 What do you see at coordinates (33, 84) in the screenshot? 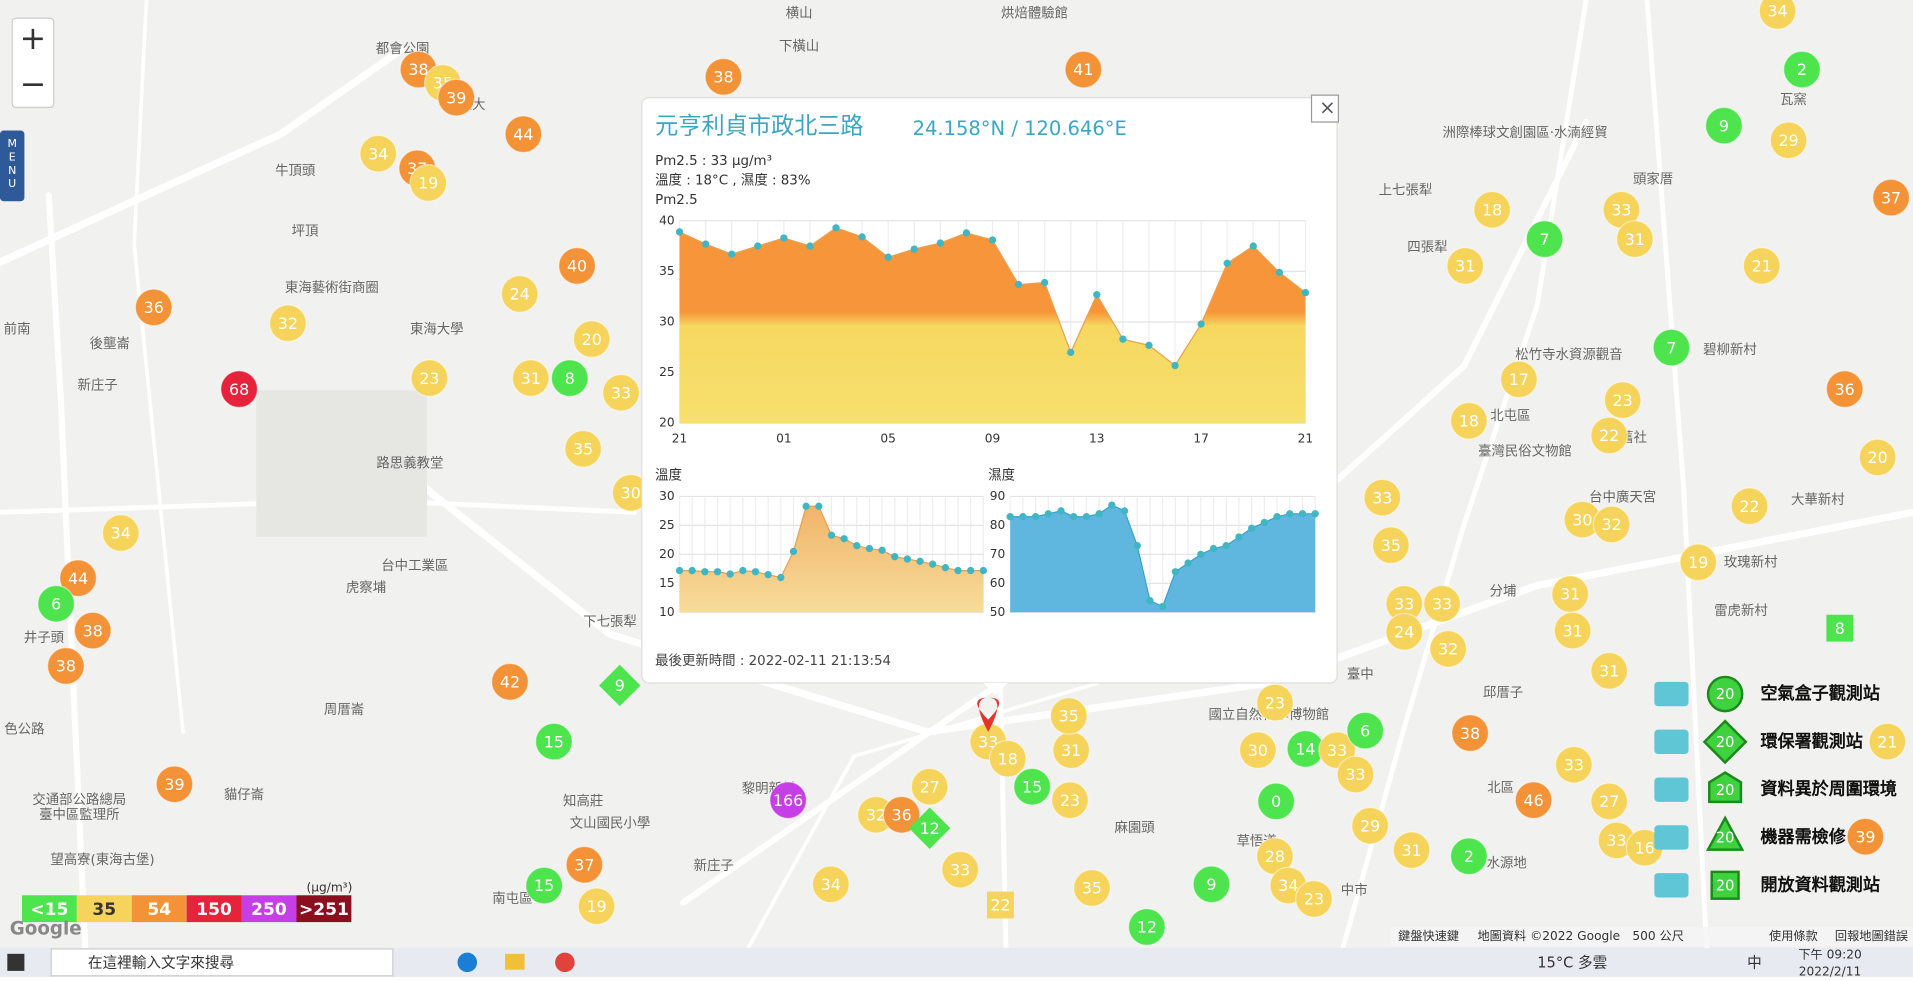
I see `zoom-out: −` at bounding box center [33, 84].